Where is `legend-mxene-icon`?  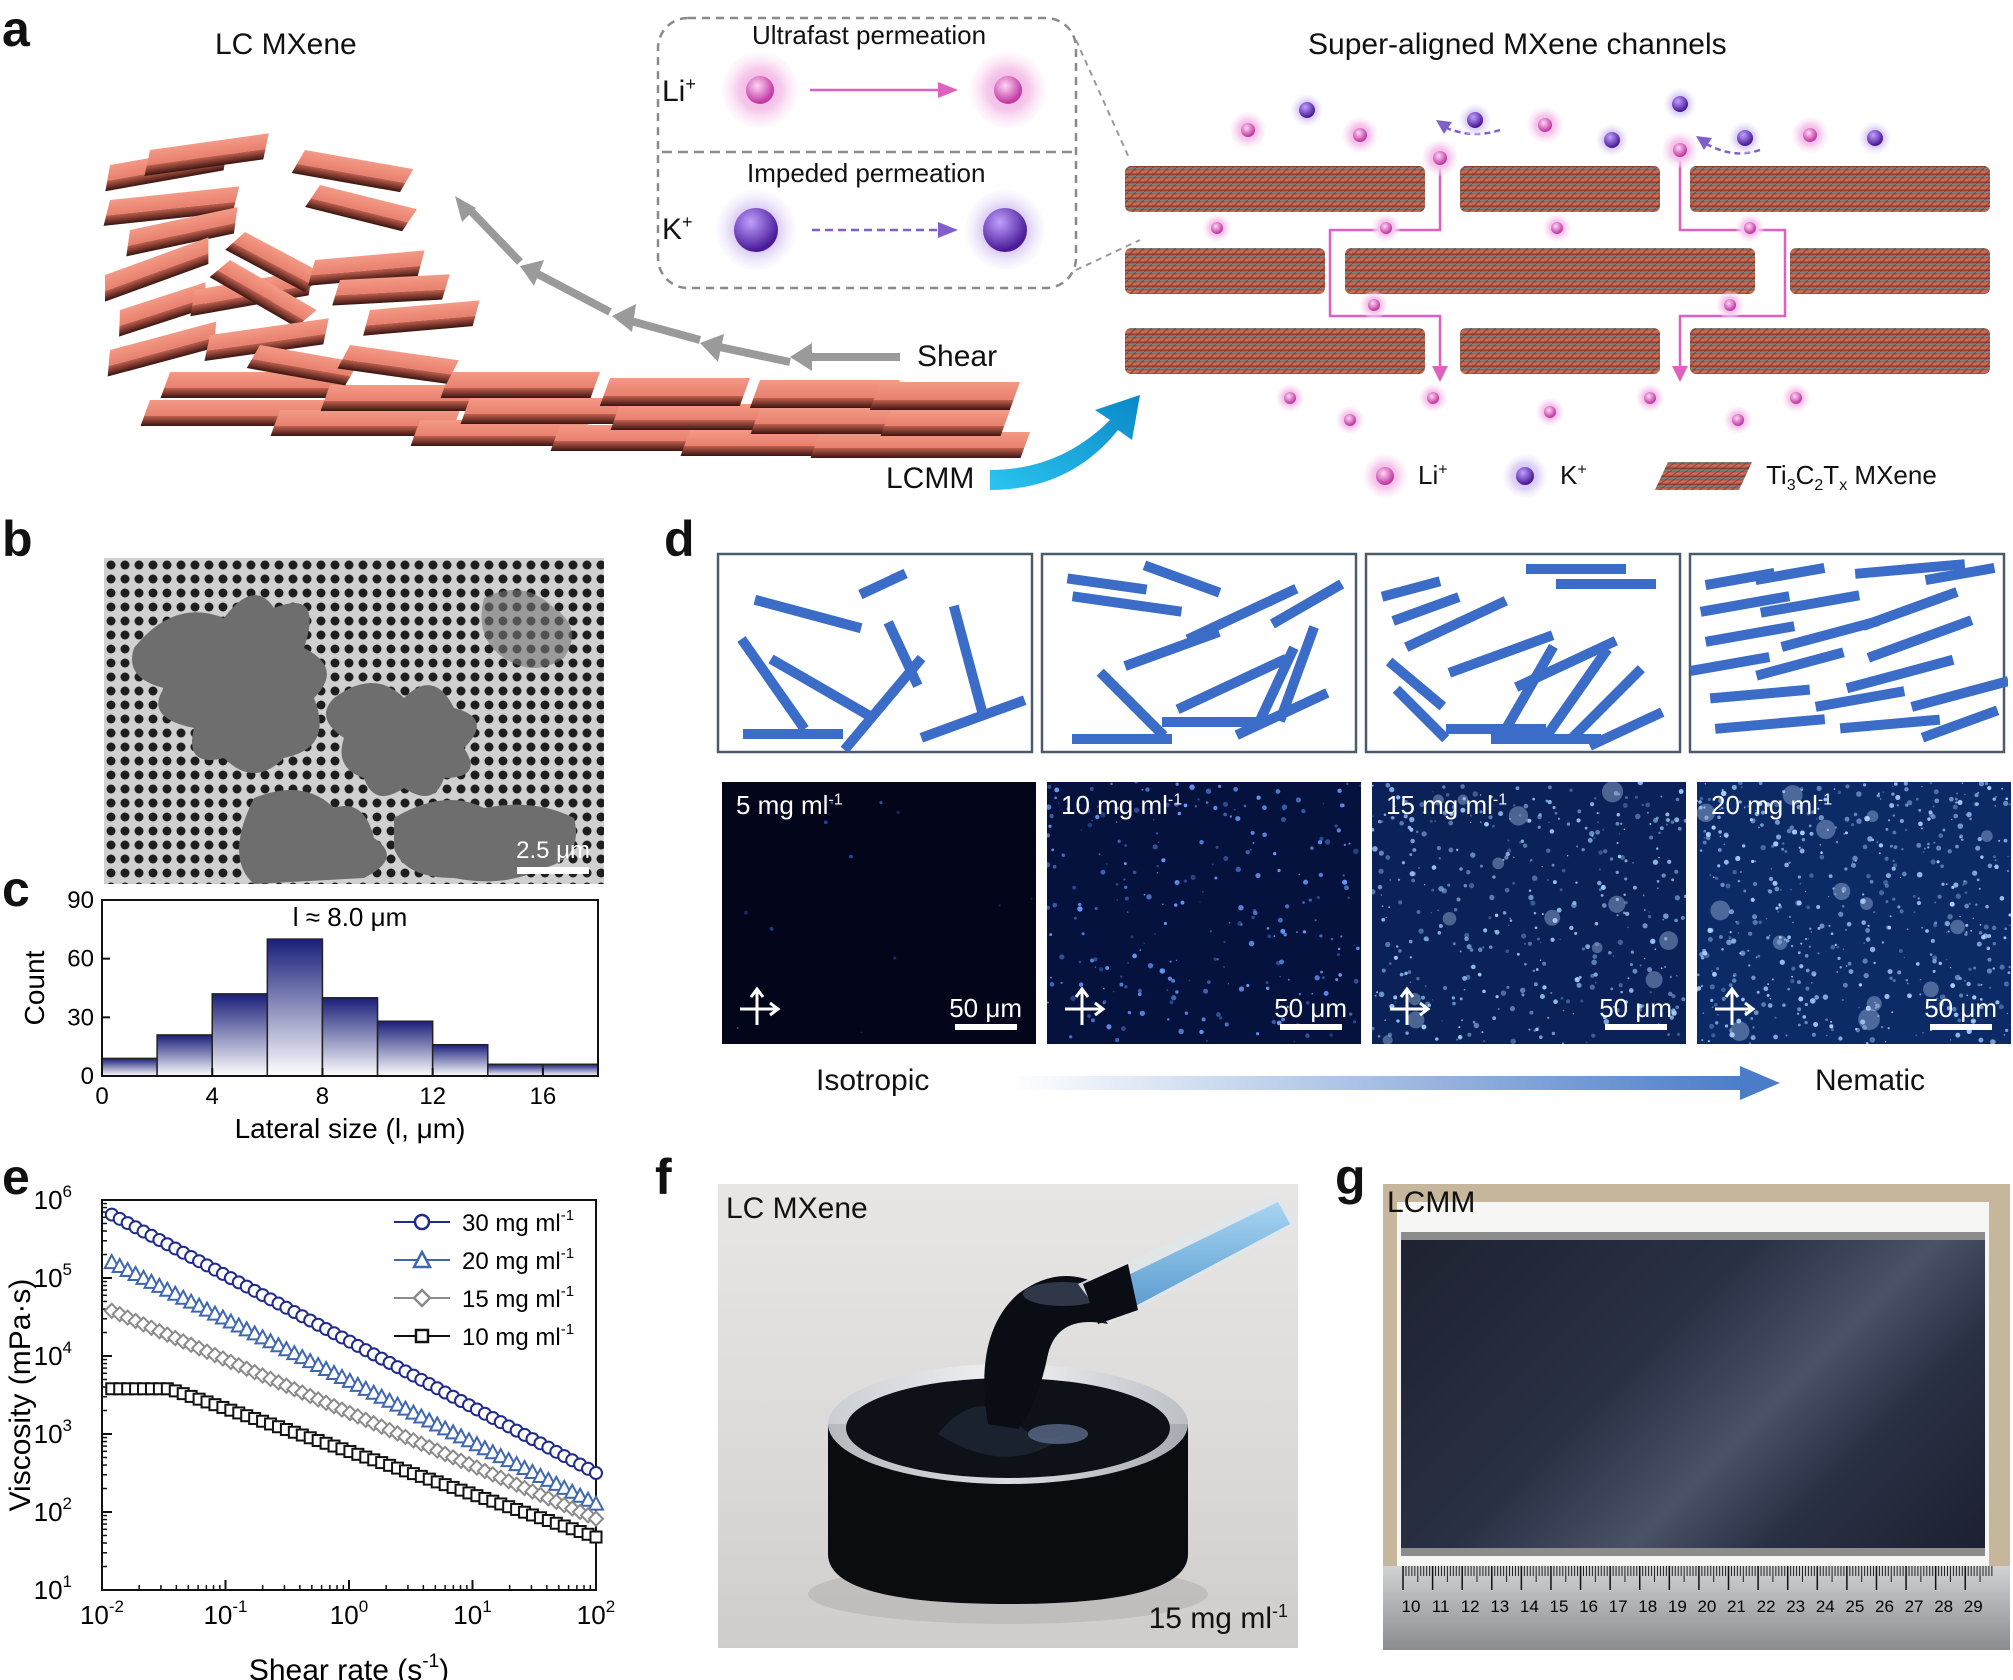 legend-mxene-icon is located at coordinates (1703, 476).